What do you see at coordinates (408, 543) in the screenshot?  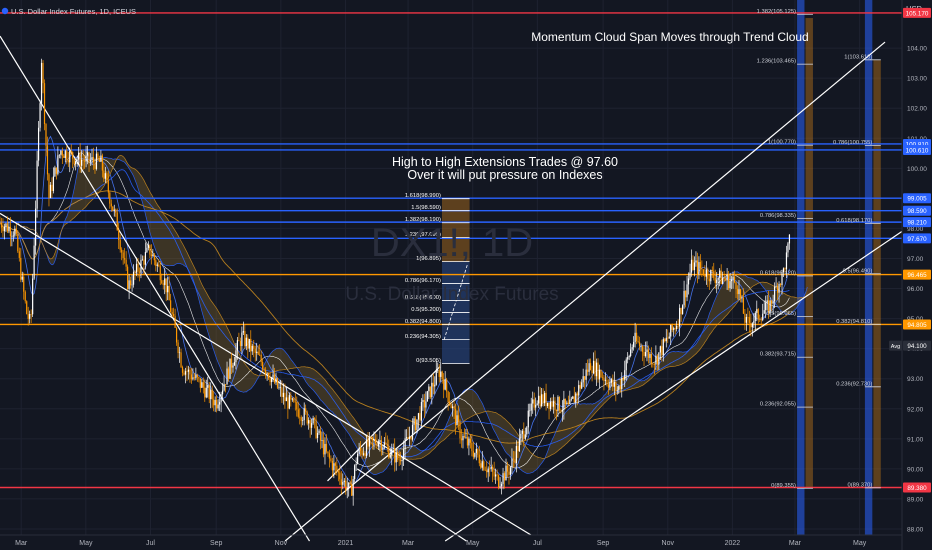 I see `x-tick-label: Mar` at bounding box center [408, 543].